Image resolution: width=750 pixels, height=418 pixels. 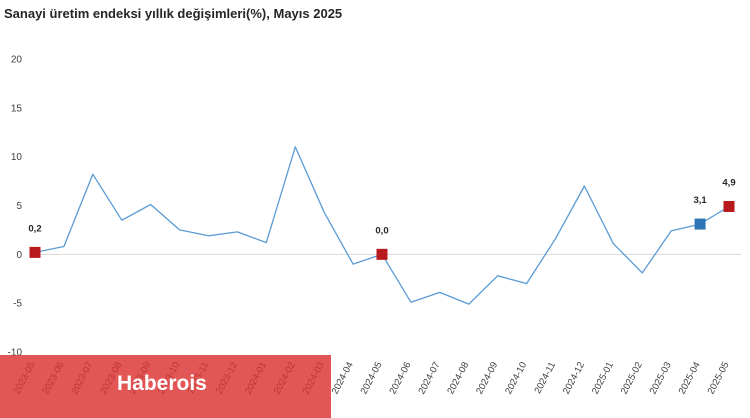 I want to click on y-tick-label: 15, so click(x=17, y=108).